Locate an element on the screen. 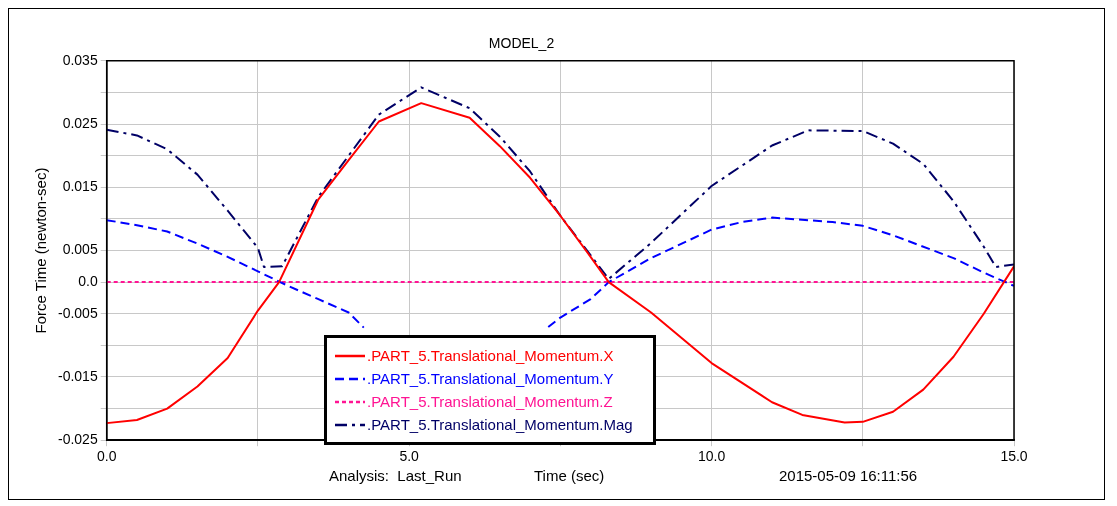  text: Analysis: Last_Run is located at coordinates (395, 475).